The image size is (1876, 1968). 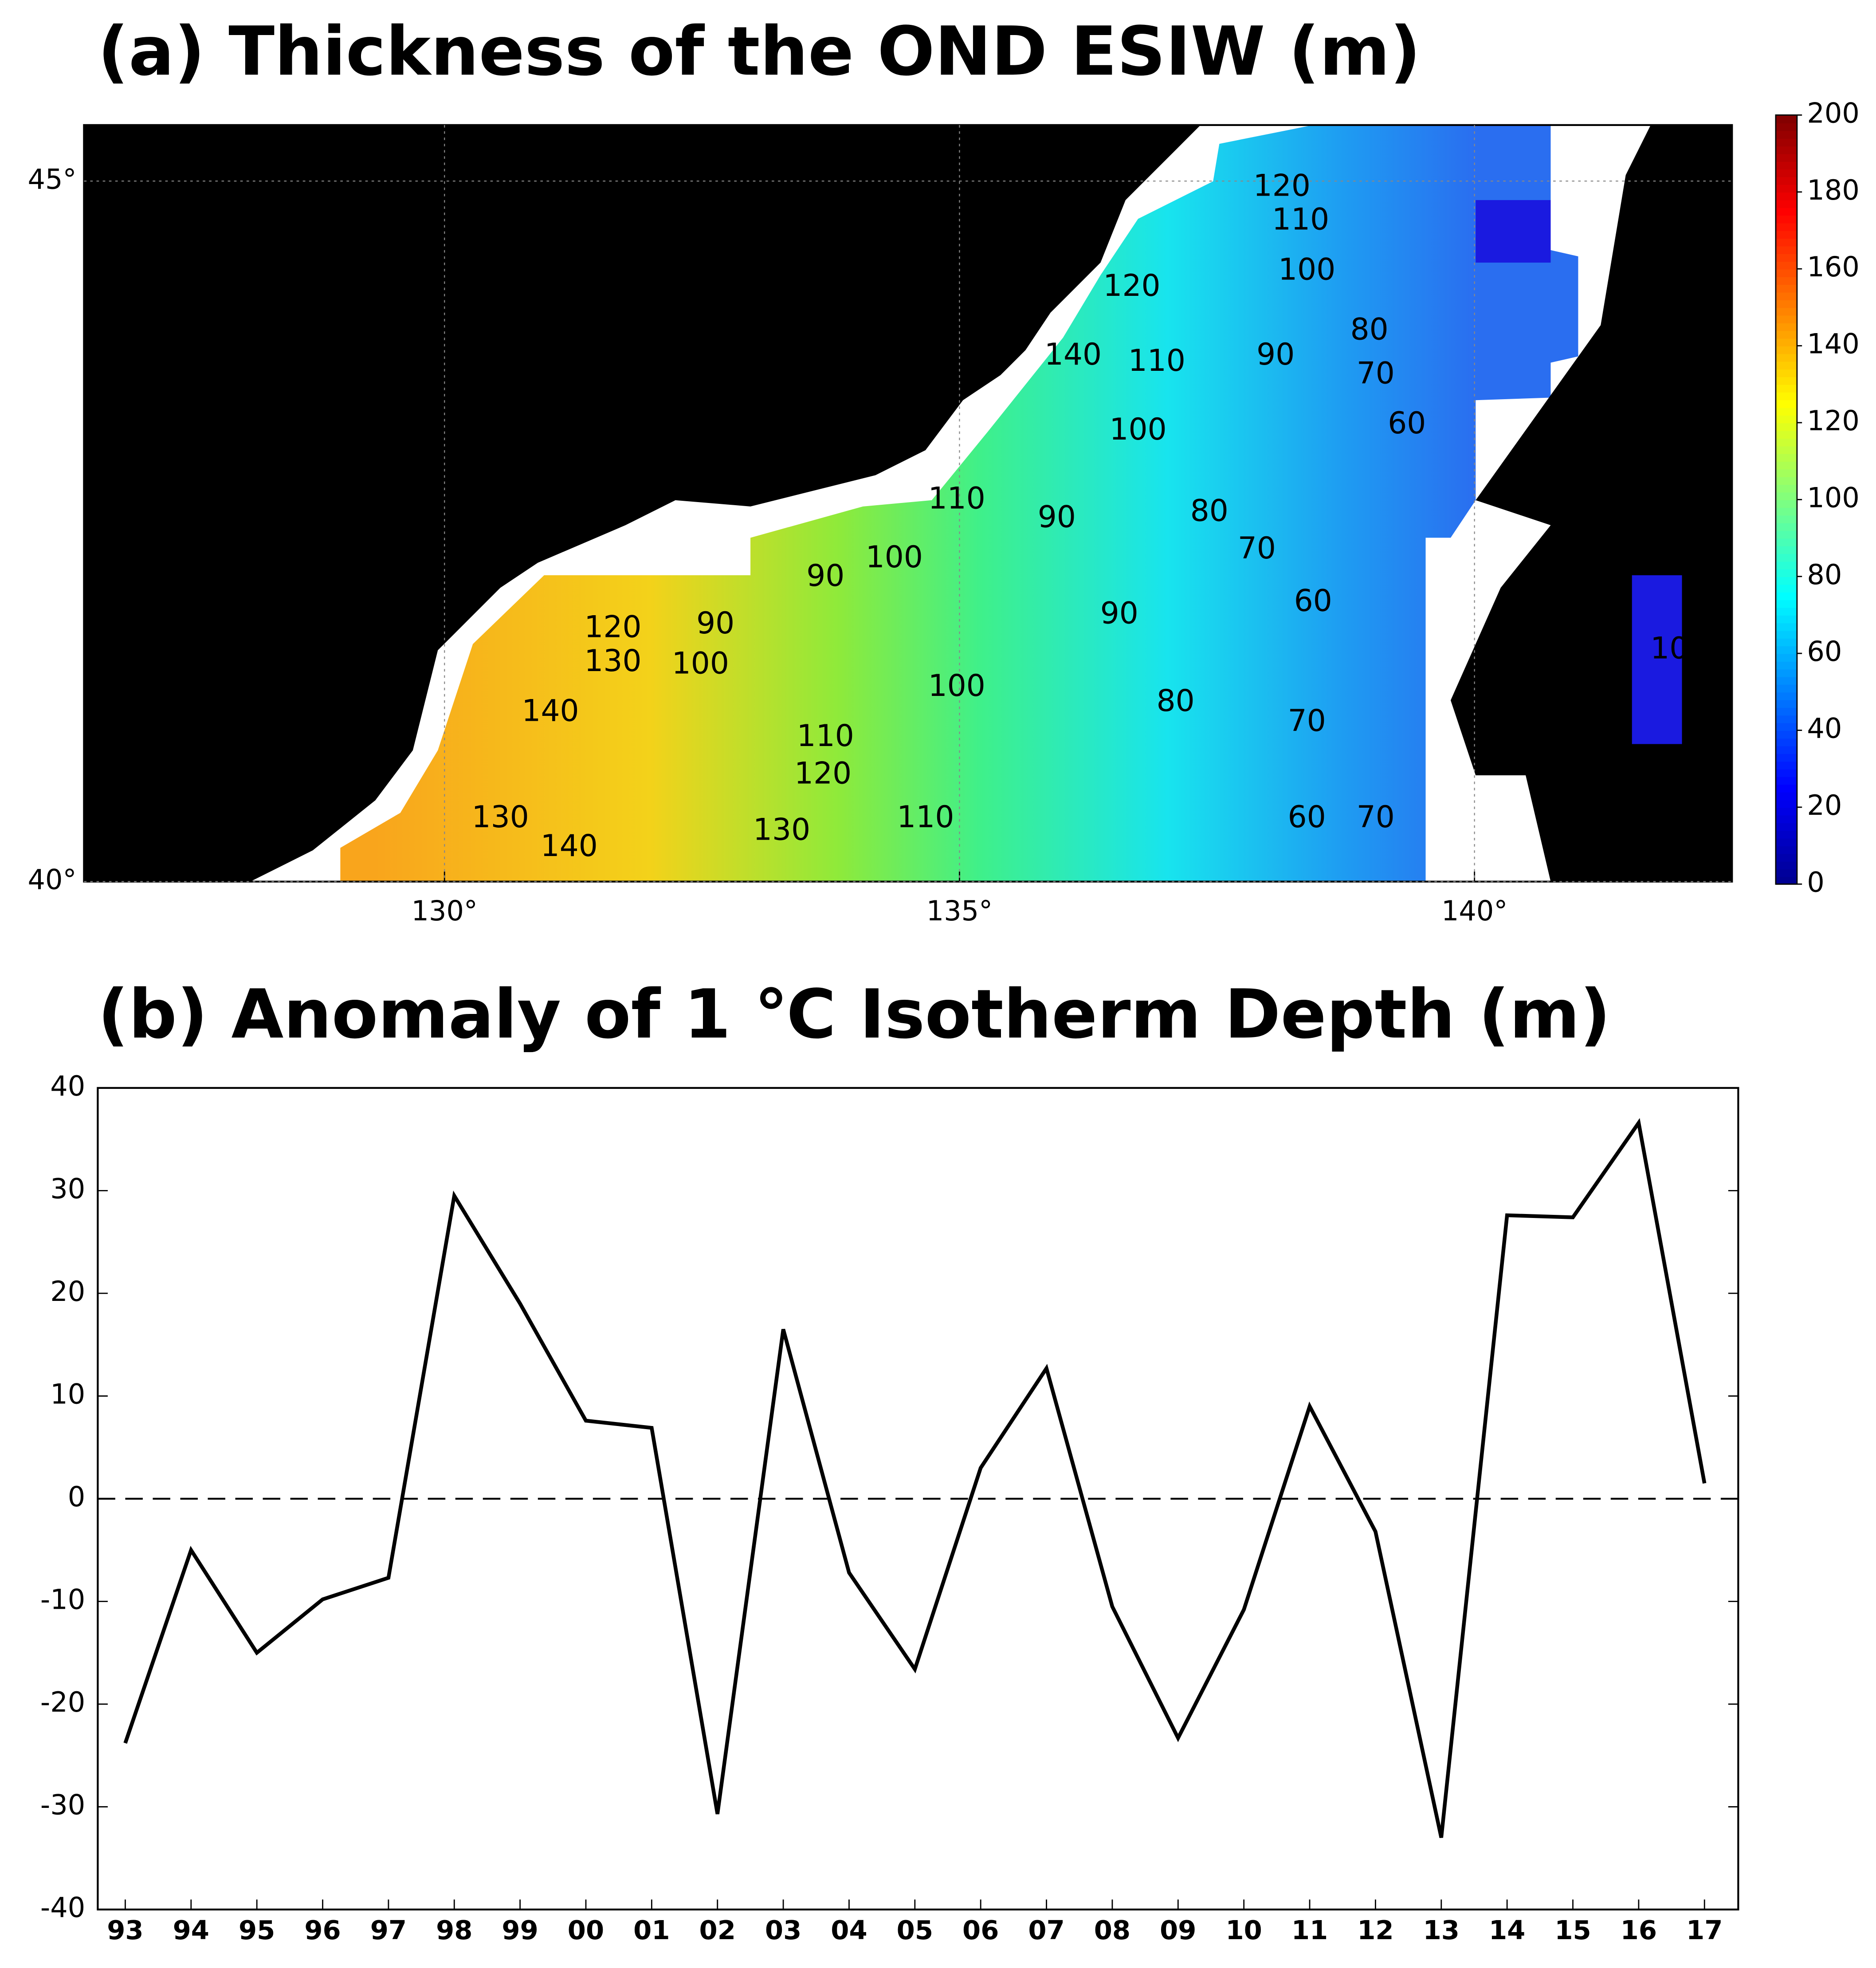 I want to click on x-tick-label: 07, so click(x=1046, y=1930).